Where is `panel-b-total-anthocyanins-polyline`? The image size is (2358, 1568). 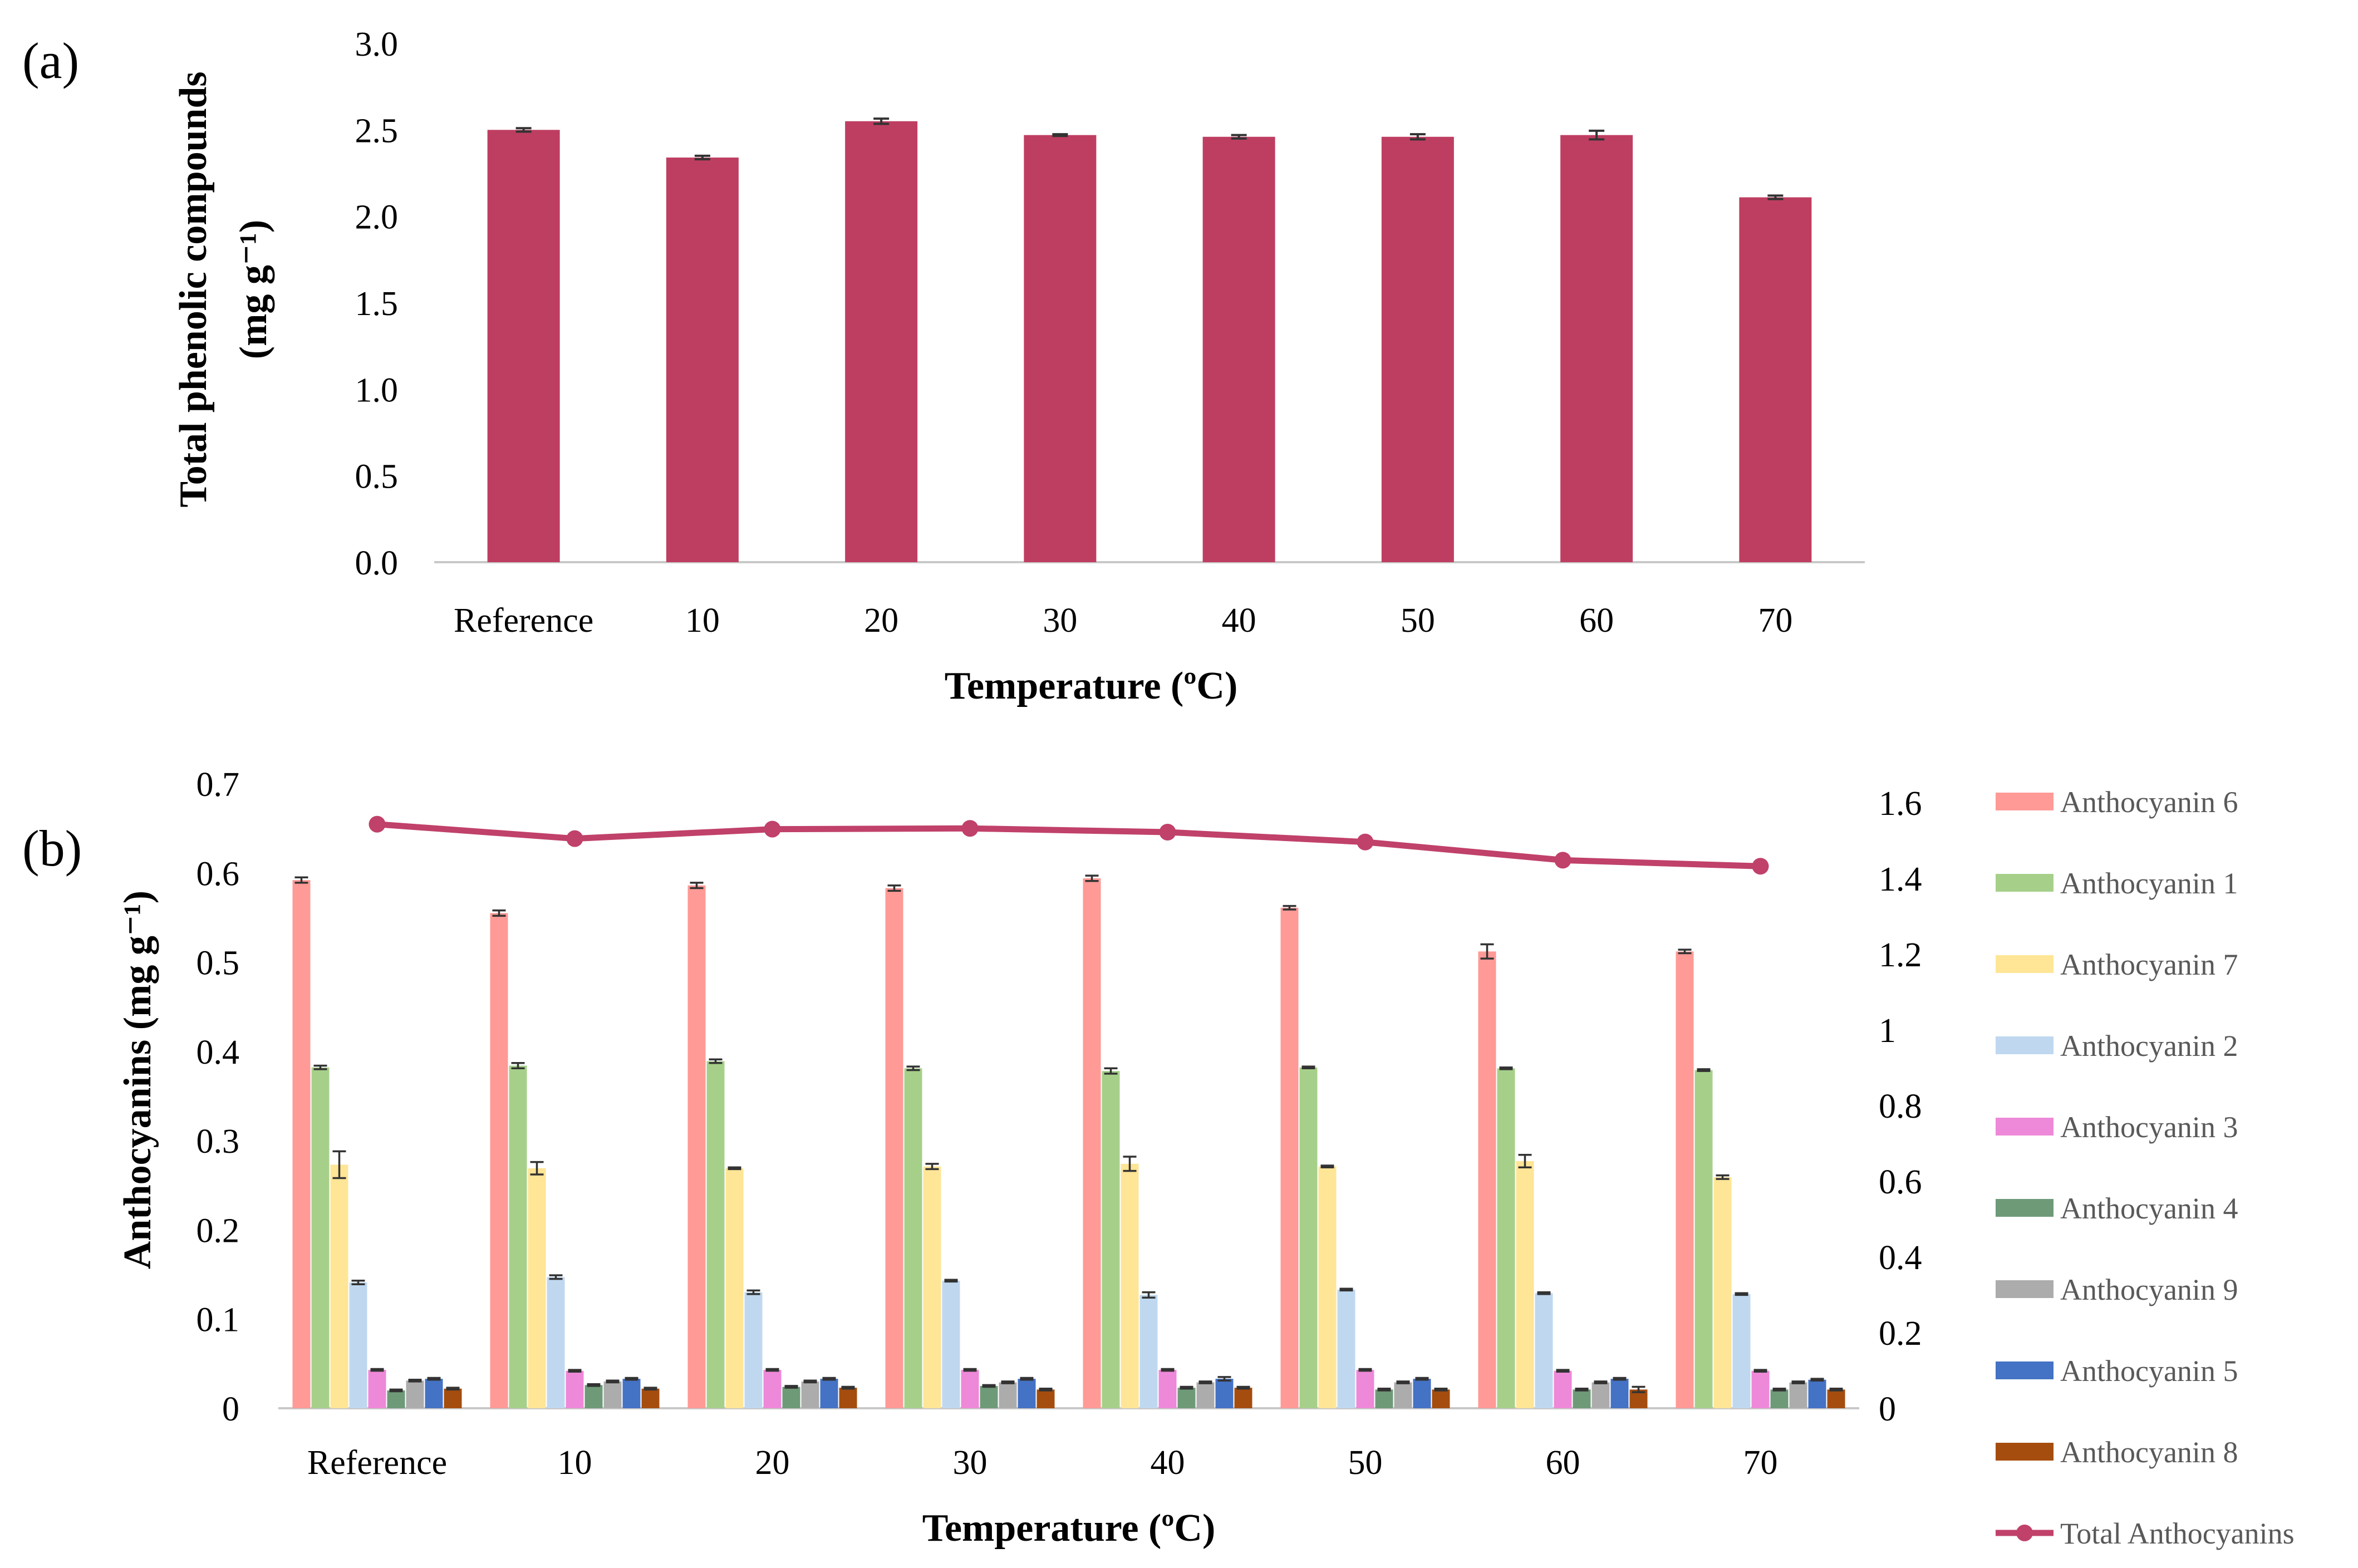 panel-b-total-anthocyanins-polyline is located at coordinates (1069, 845).